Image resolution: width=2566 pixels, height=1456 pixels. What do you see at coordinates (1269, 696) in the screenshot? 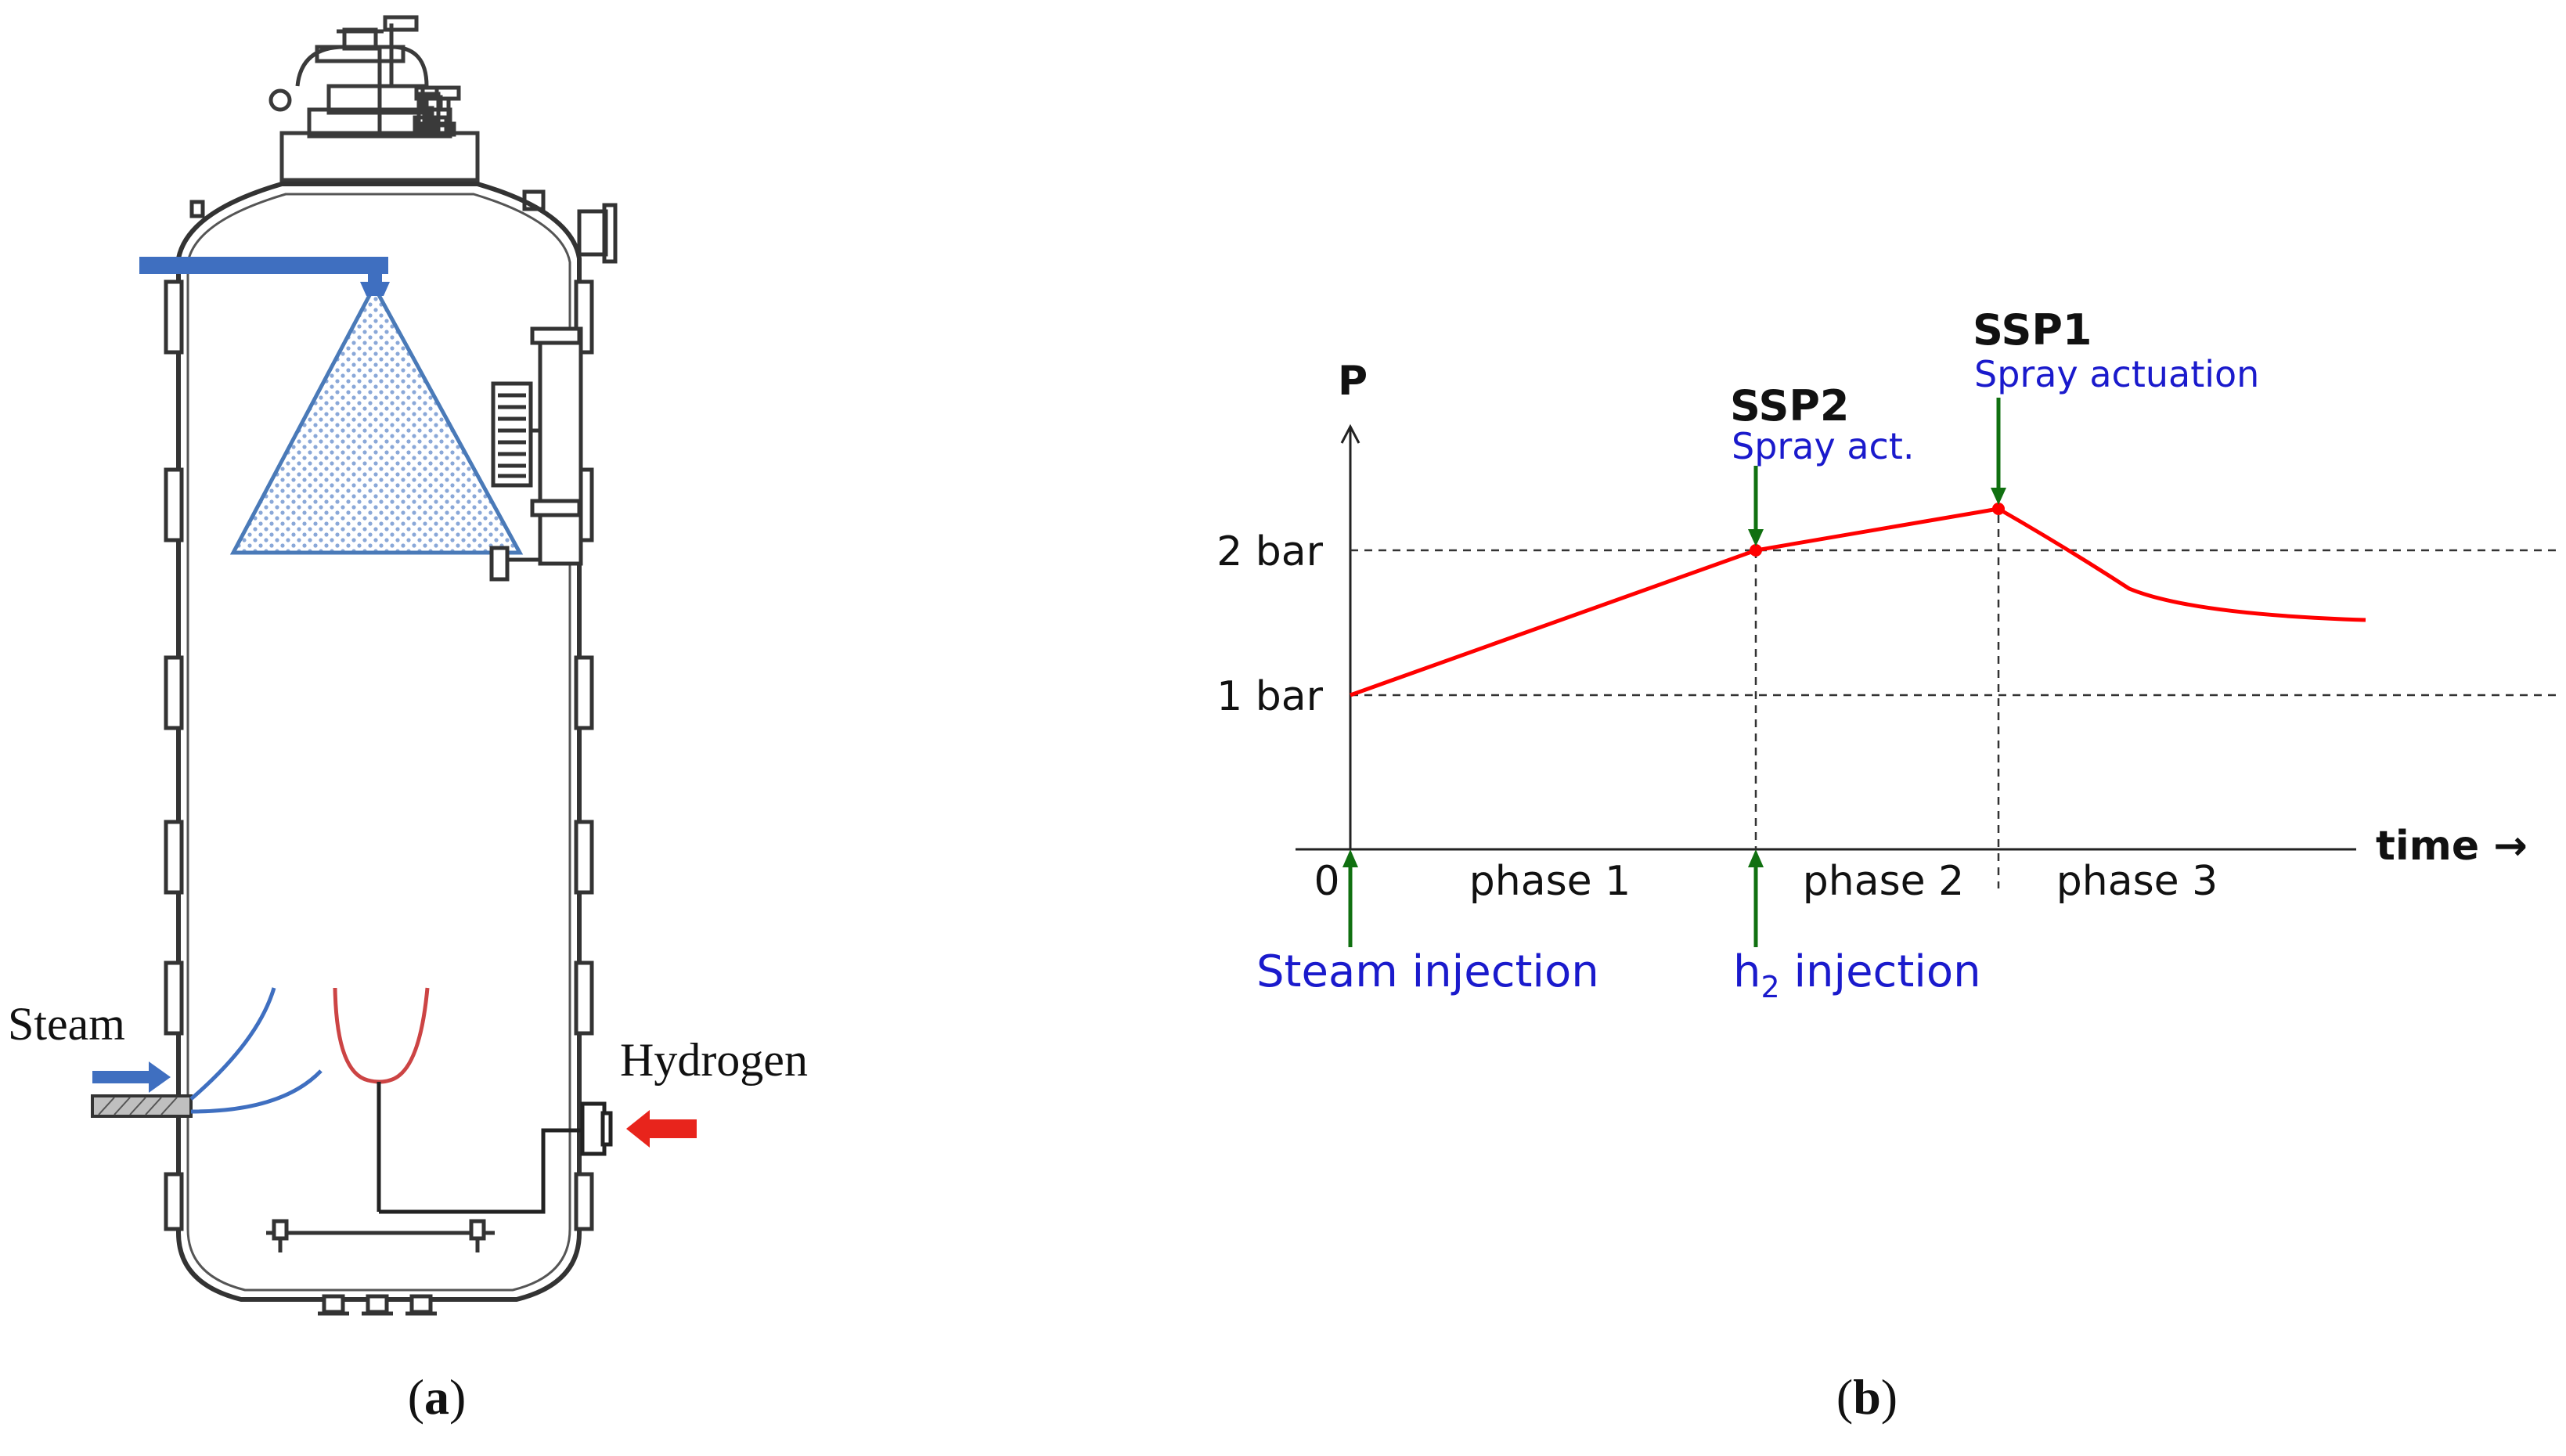
I see `tick-label-1bar: 1 bar` at bounding box center [1269, 696].